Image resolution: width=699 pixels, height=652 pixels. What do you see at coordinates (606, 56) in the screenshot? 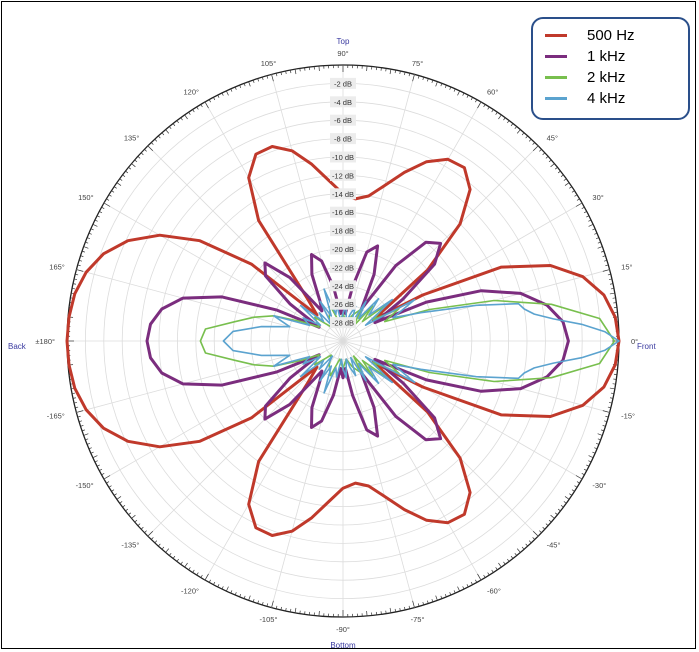
I see `legend-label: 1 kHz` at bounding box center [606, 56].